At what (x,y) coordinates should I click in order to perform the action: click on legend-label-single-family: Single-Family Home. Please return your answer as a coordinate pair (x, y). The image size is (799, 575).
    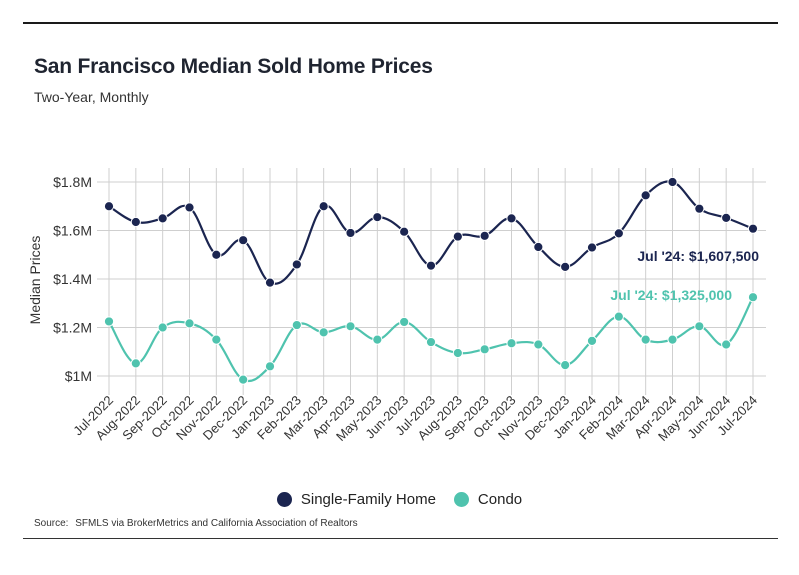
    Looking at the image, I should click on (368, 499).